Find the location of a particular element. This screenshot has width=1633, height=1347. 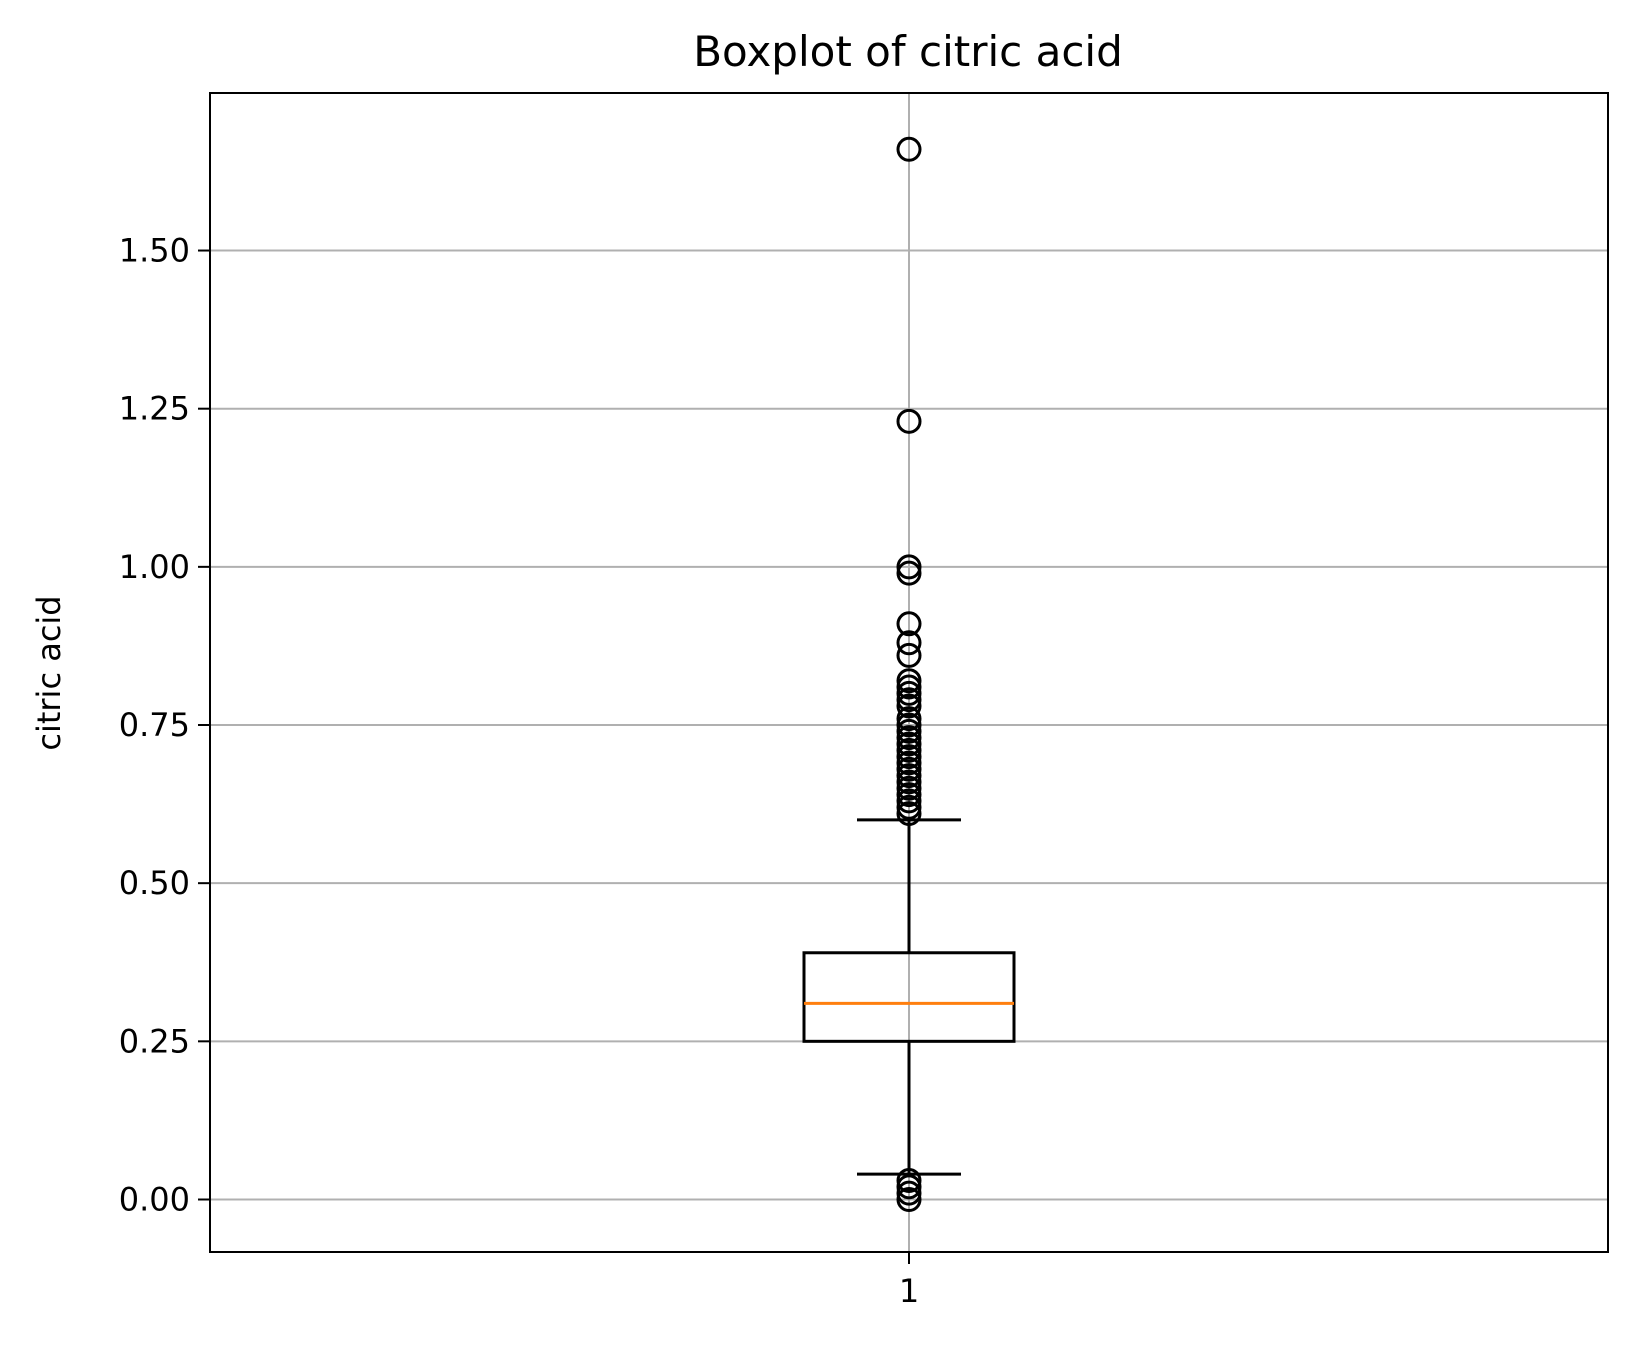

y-tick-label: 0.50 is located at coordinates (154, 883).